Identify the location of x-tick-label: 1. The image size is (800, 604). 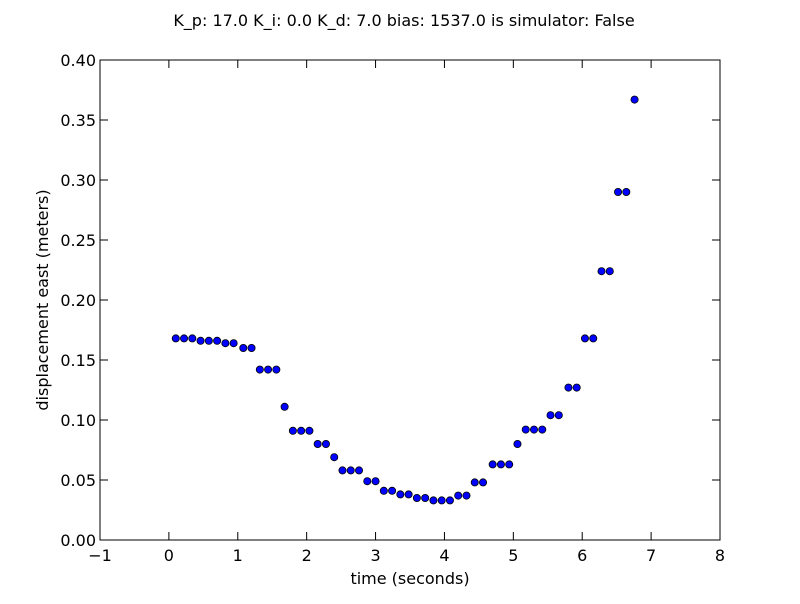
(238, 555).